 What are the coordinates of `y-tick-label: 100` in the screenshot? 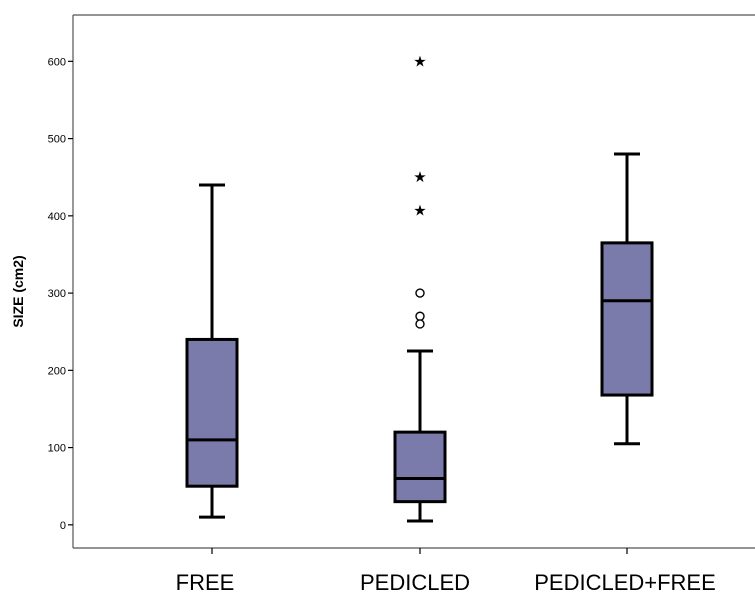 It's located at (57, 449).